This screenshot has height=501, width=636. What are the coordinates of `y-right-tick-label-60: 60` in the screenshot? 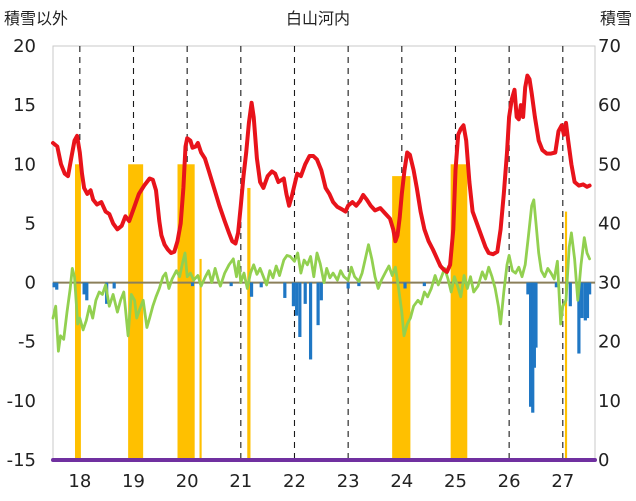 It's located at (609, 105).